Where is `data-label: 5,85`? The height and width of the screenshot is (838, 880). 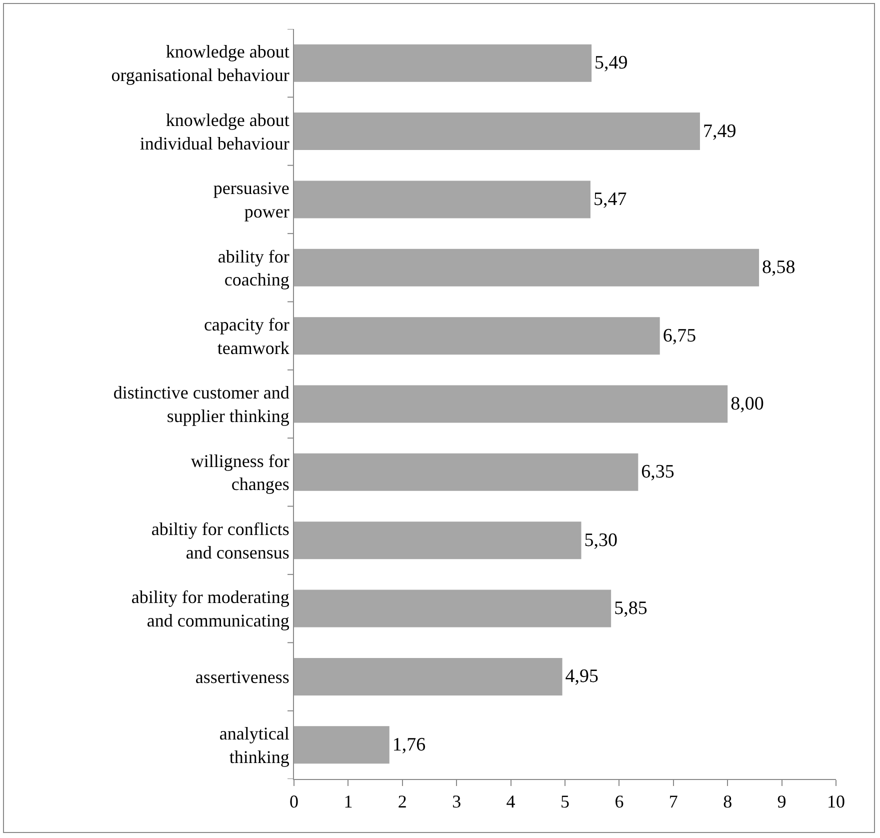 data-label: 5,85 is located at coordinates (631, 609).